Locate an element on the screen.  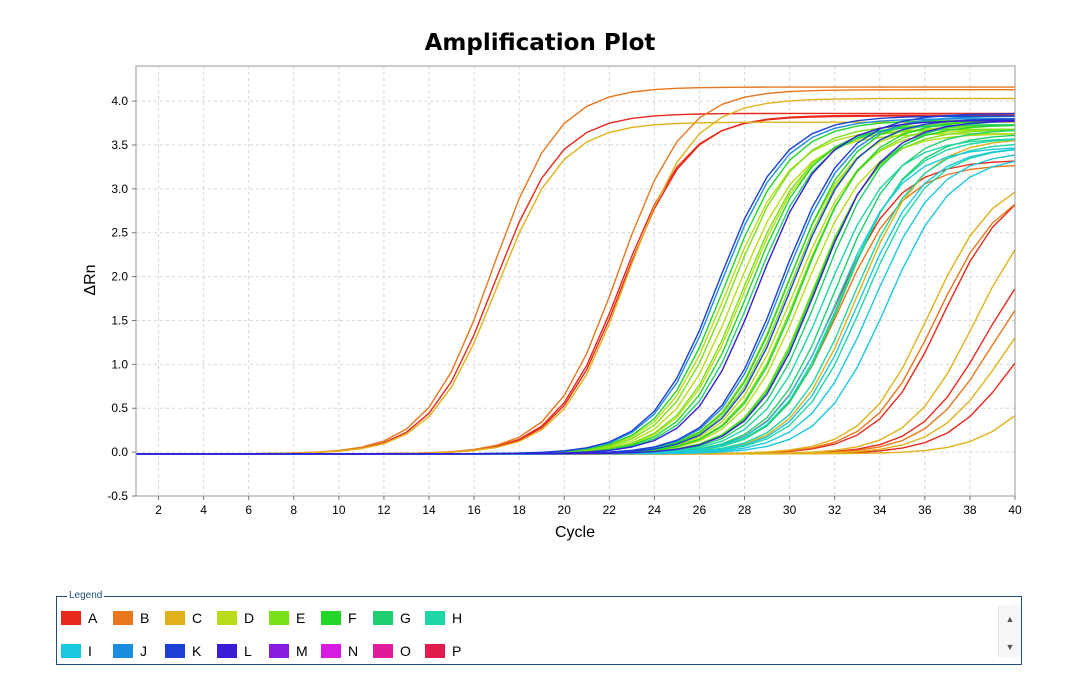
y-tick-label: 2.5 is located at coordinates (119, 233).